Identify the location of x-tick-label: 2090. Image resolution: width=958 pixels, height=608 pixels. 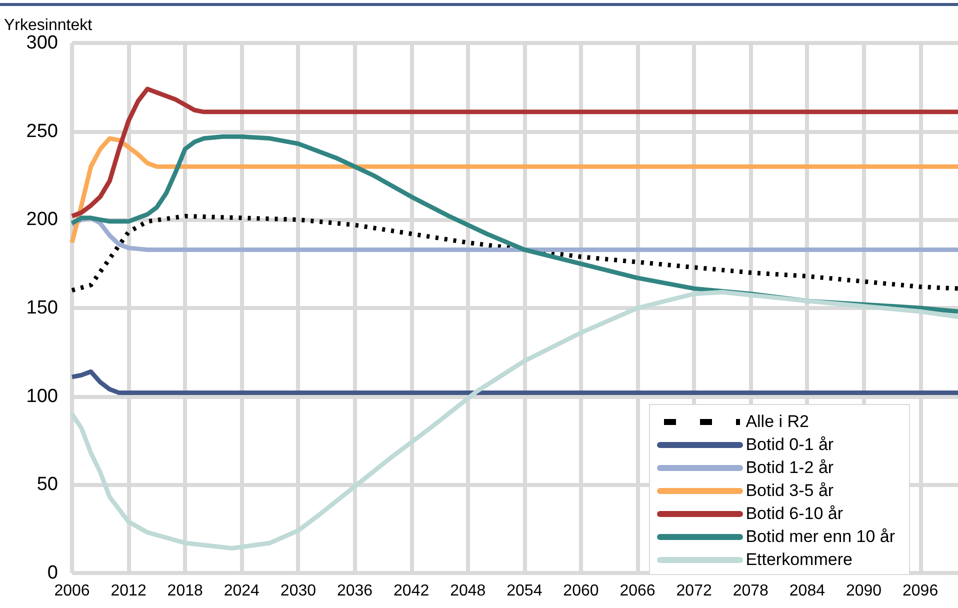
(864, 591).